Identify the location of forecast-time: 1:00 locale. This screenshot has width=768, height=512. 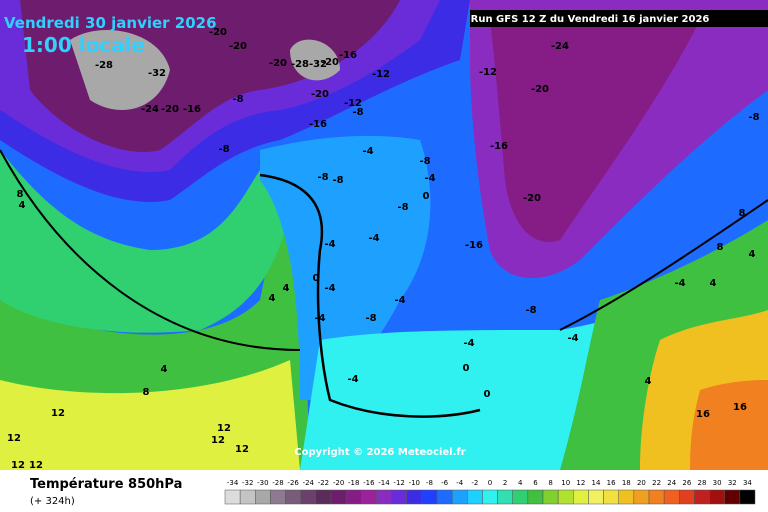
(83, 45).